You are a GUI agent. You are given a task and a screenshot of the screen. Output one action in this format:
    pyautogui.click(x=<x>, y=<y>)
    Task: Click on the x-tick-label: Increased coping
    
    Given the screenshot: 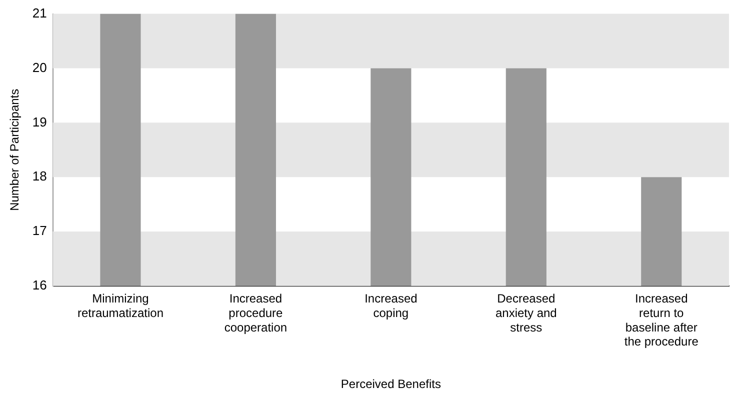 What is the action you would take?
    pyautogui.click(x=391, y=306)
    